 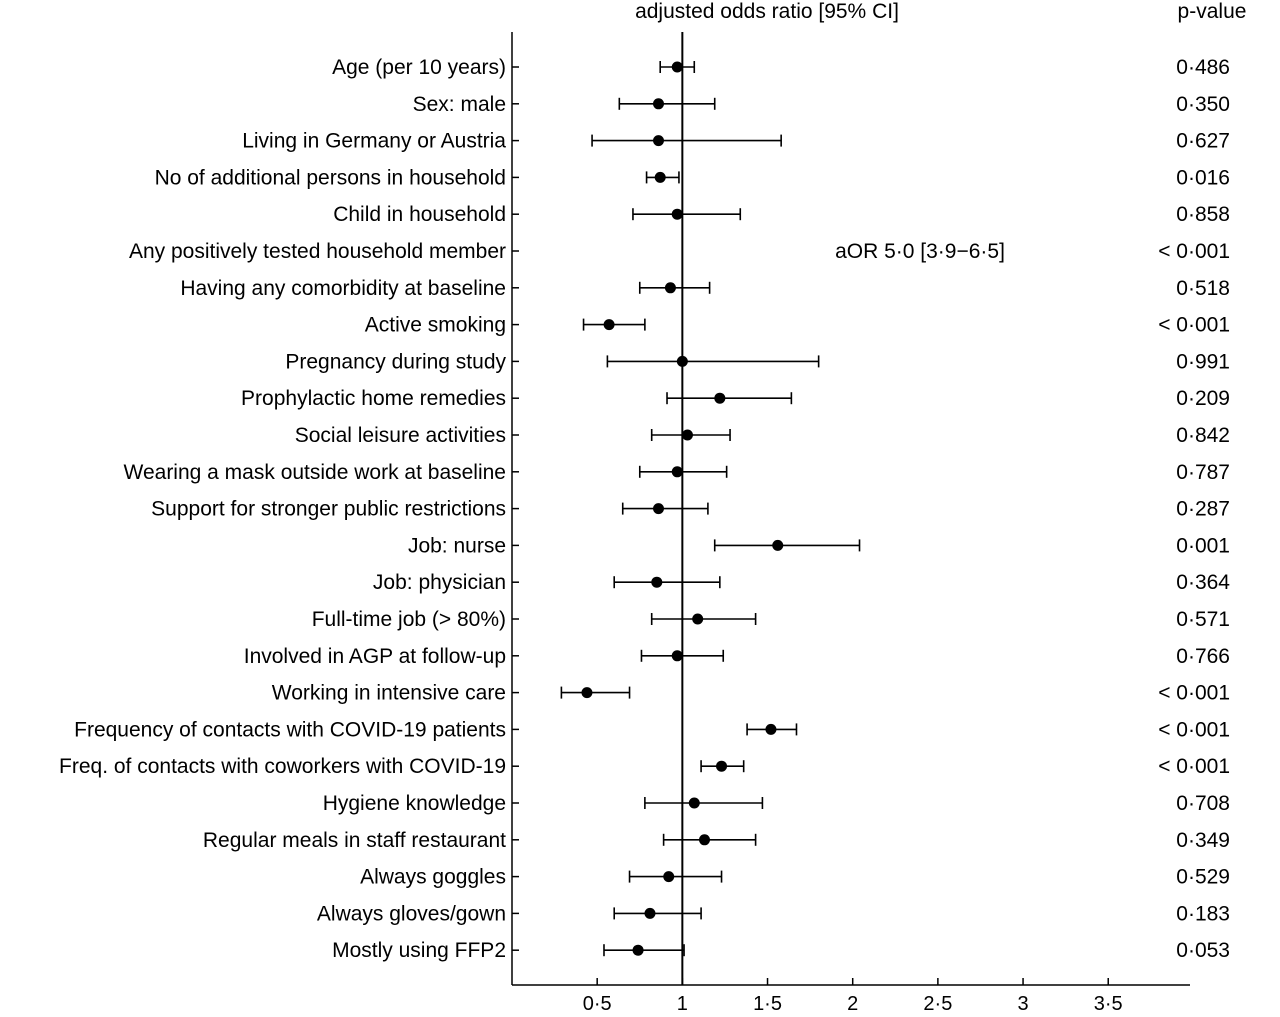 What do you see at coordinates (435, 325) in the screenshot?
I see `row-label: Active smoking` at bounding box center [435, 325].